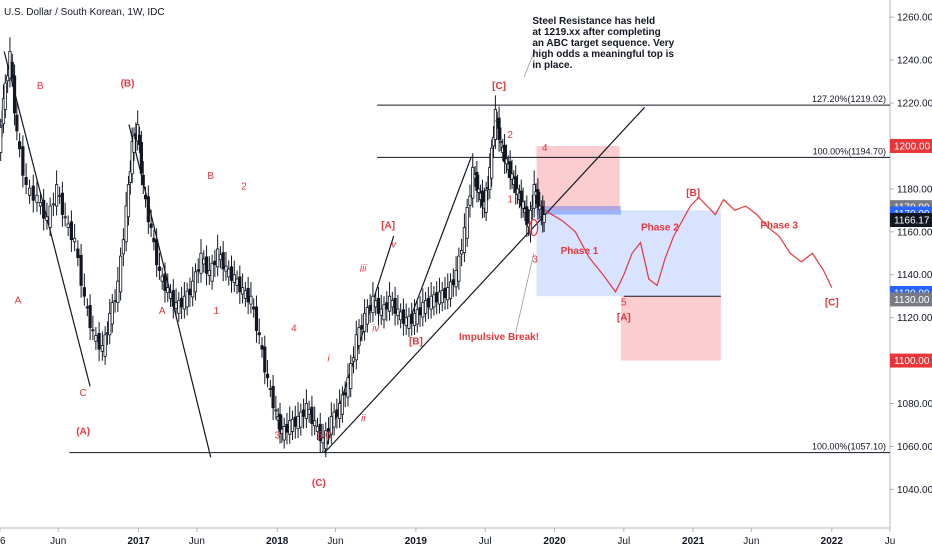 Image resolution: width=932 pixels, height=550 pixels. What do you see at coordinates (416, 541) in the screenshot?
I see `x-tick-label: 2019` at bounding box center [416, 541].